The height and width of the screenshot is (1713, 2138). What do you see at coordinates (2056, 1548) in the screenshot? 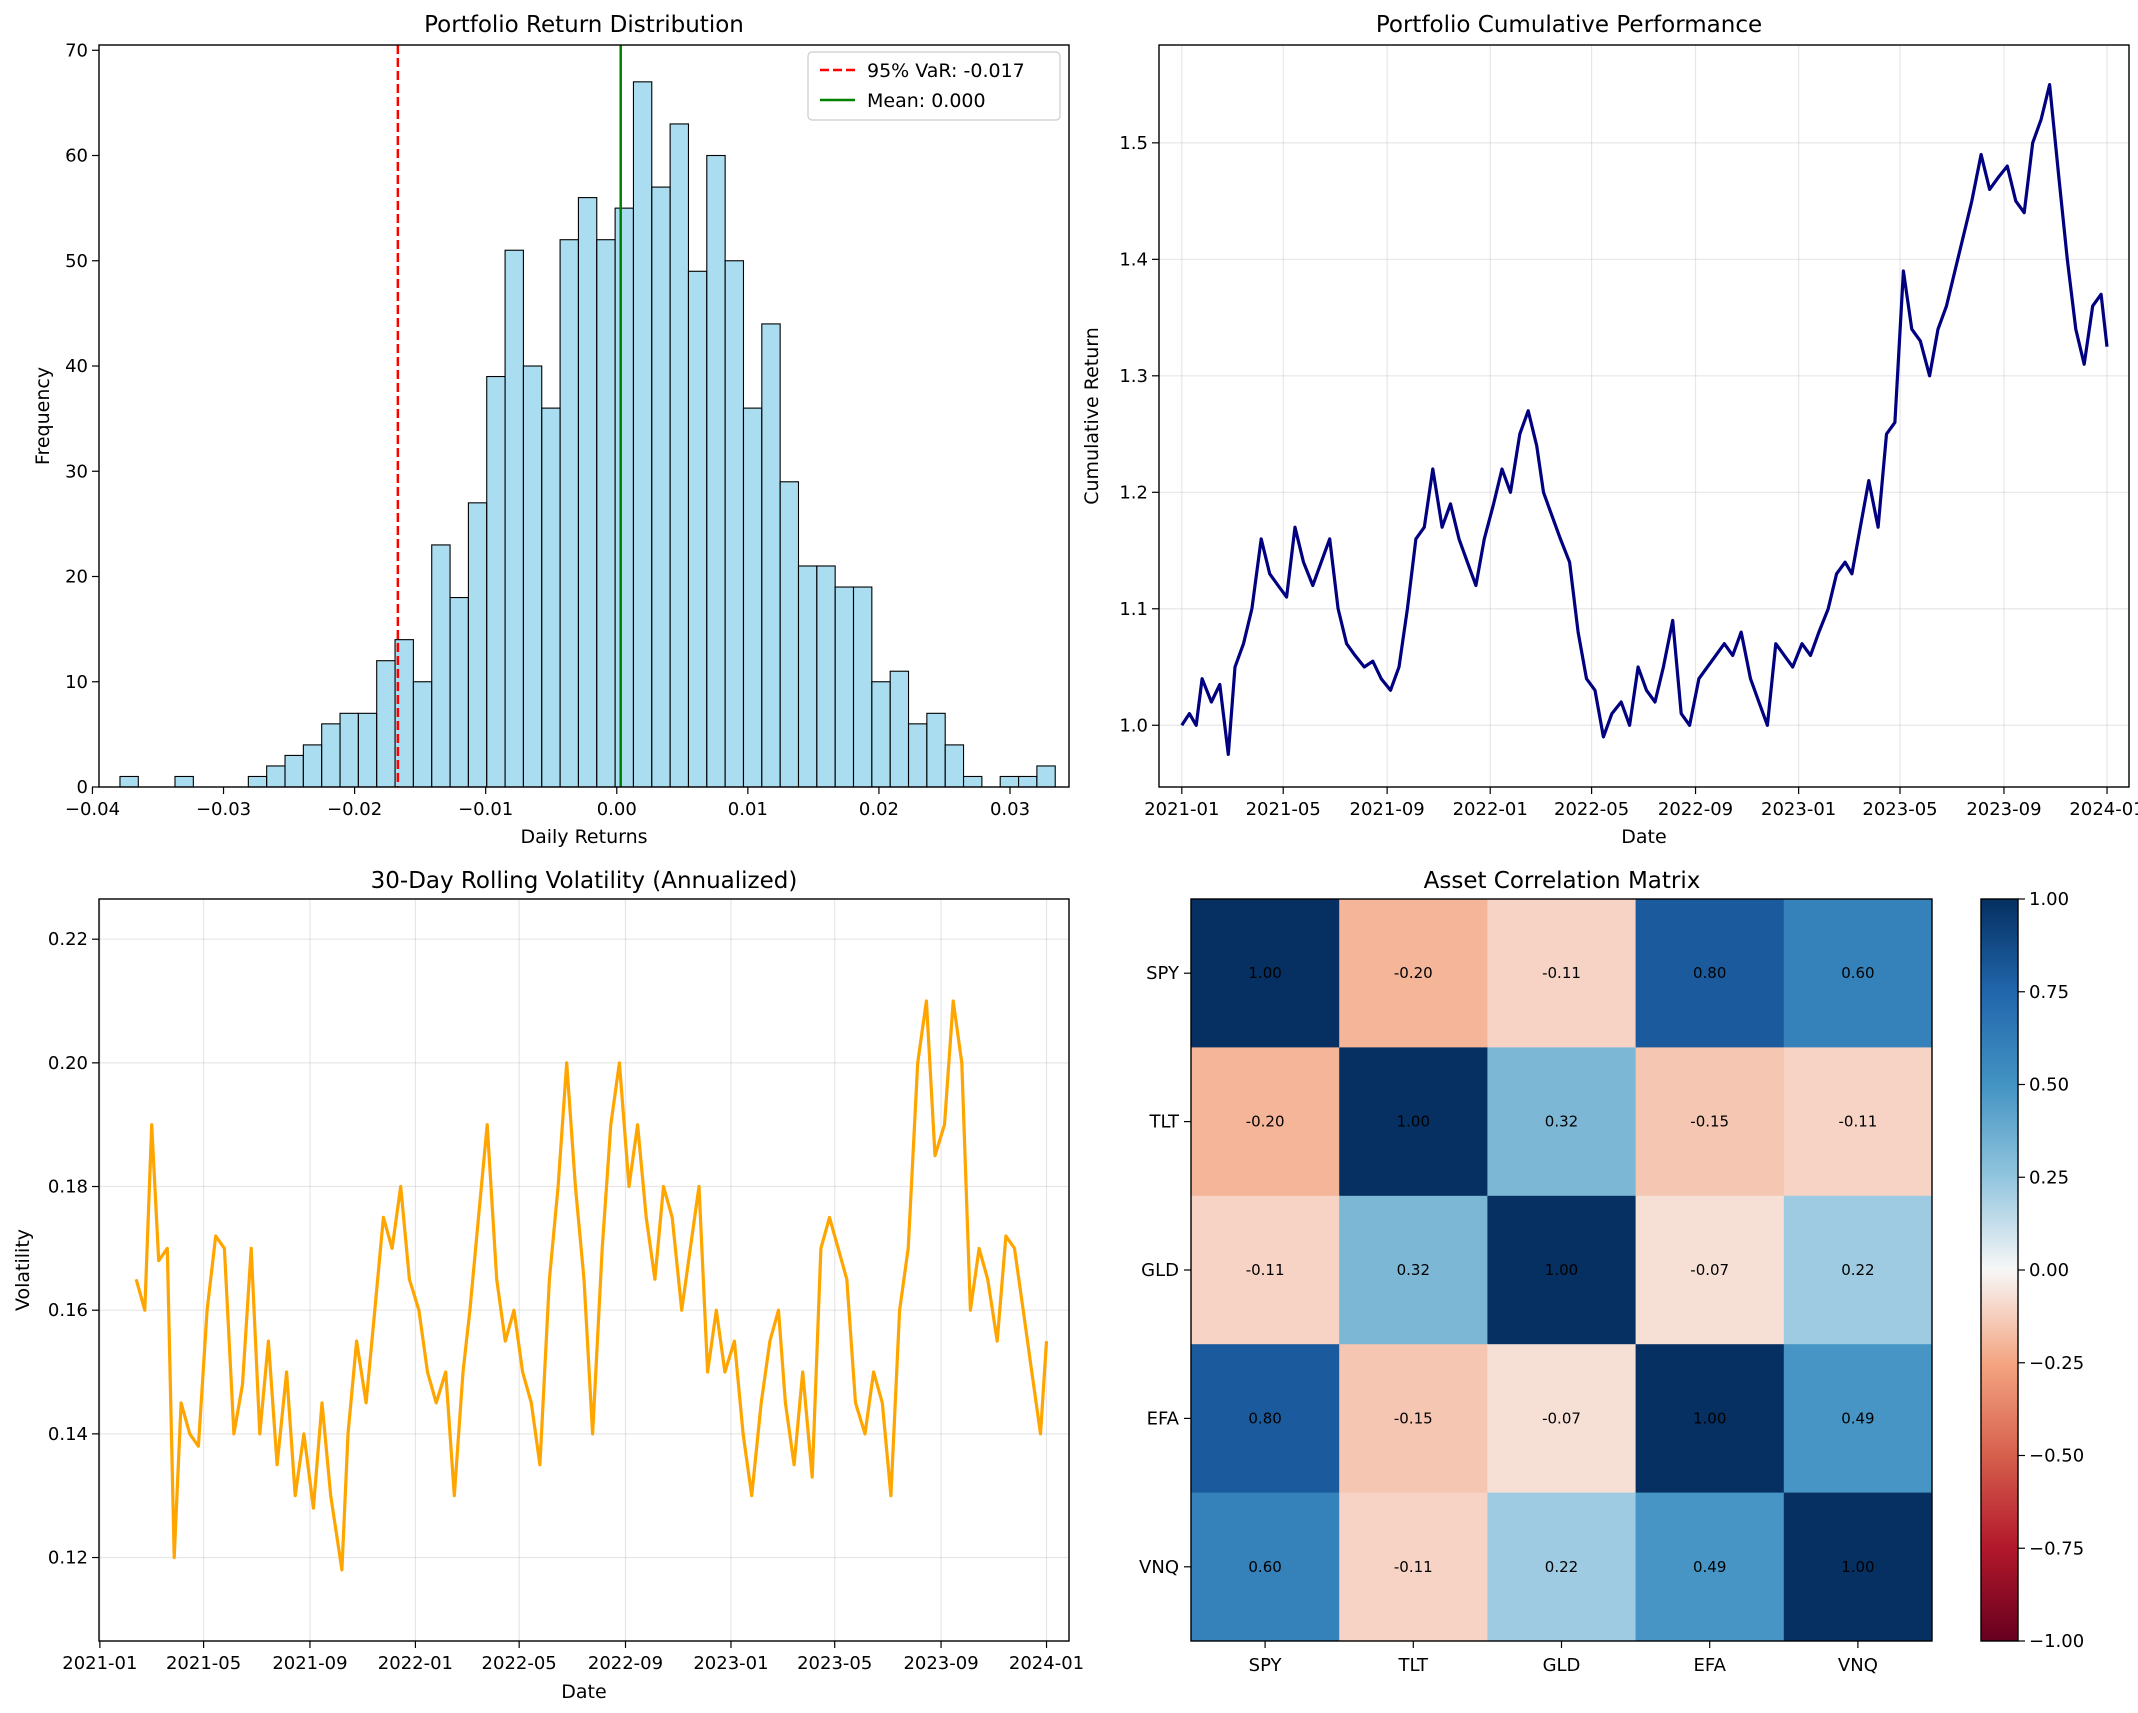
I see `colorbar-tick-label: −0.75` at bounding box center [2056, 1548].